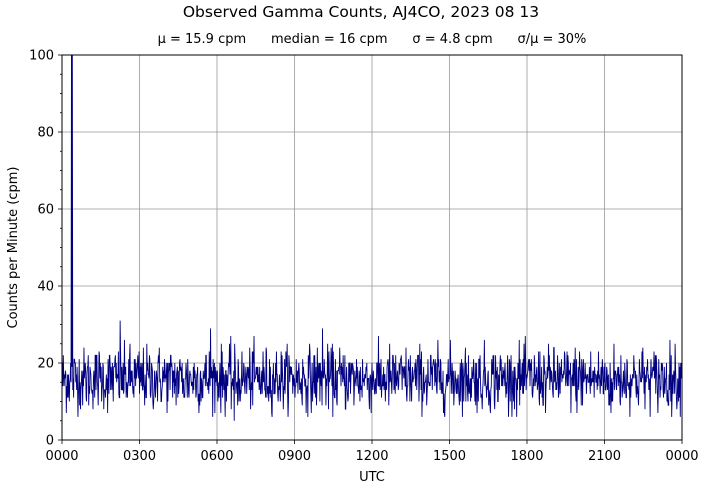 Image resolution: width=705 pixels, height=489 pixels. I want to click on y-axis: 0 20 40 60 80 100, so click(45, 249).